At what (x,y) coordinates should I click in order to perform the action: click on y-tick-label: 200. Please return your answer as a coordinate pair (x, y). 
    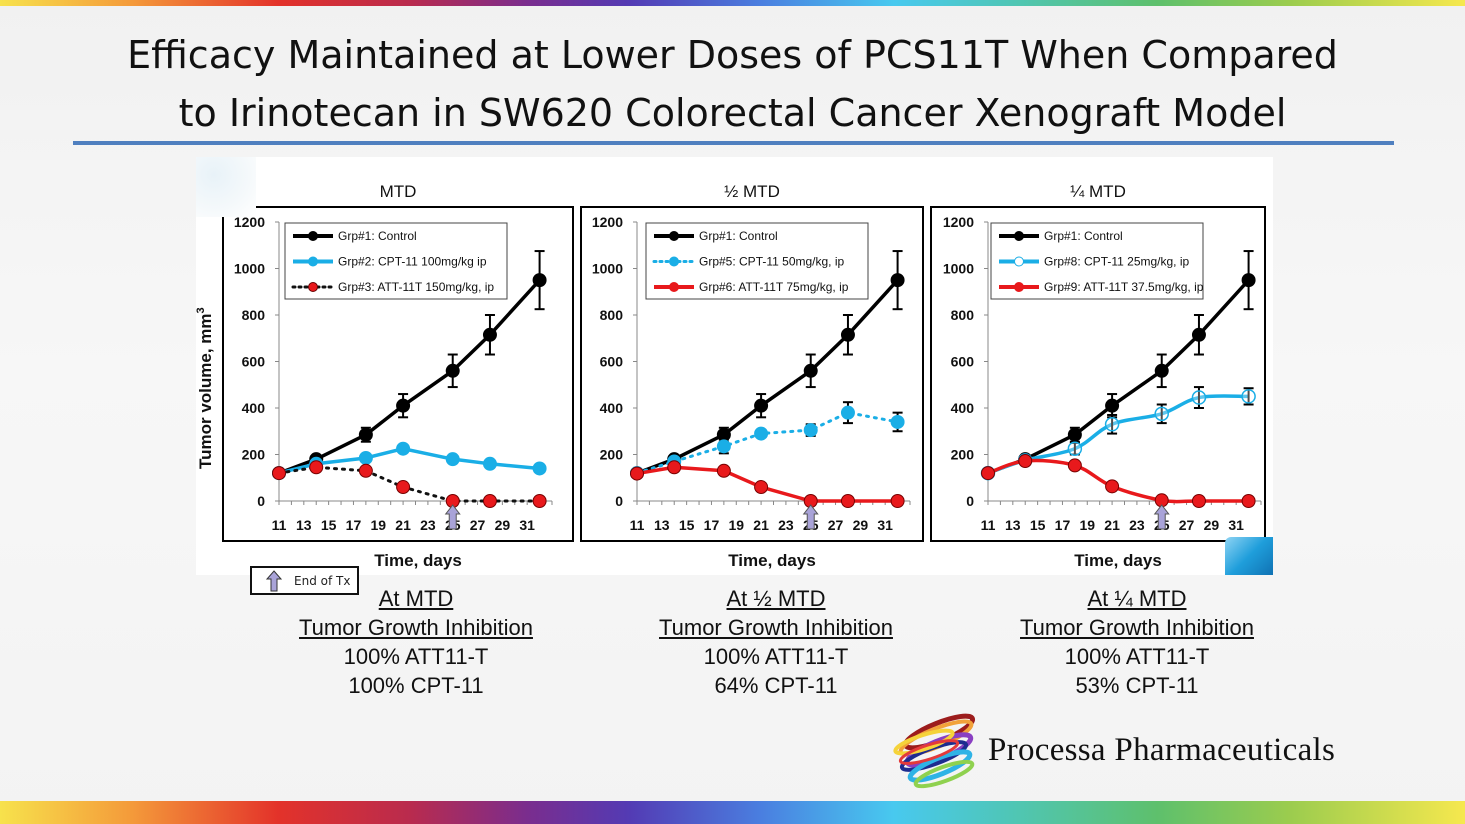
    Looking at the image, I should click on (963, 455).